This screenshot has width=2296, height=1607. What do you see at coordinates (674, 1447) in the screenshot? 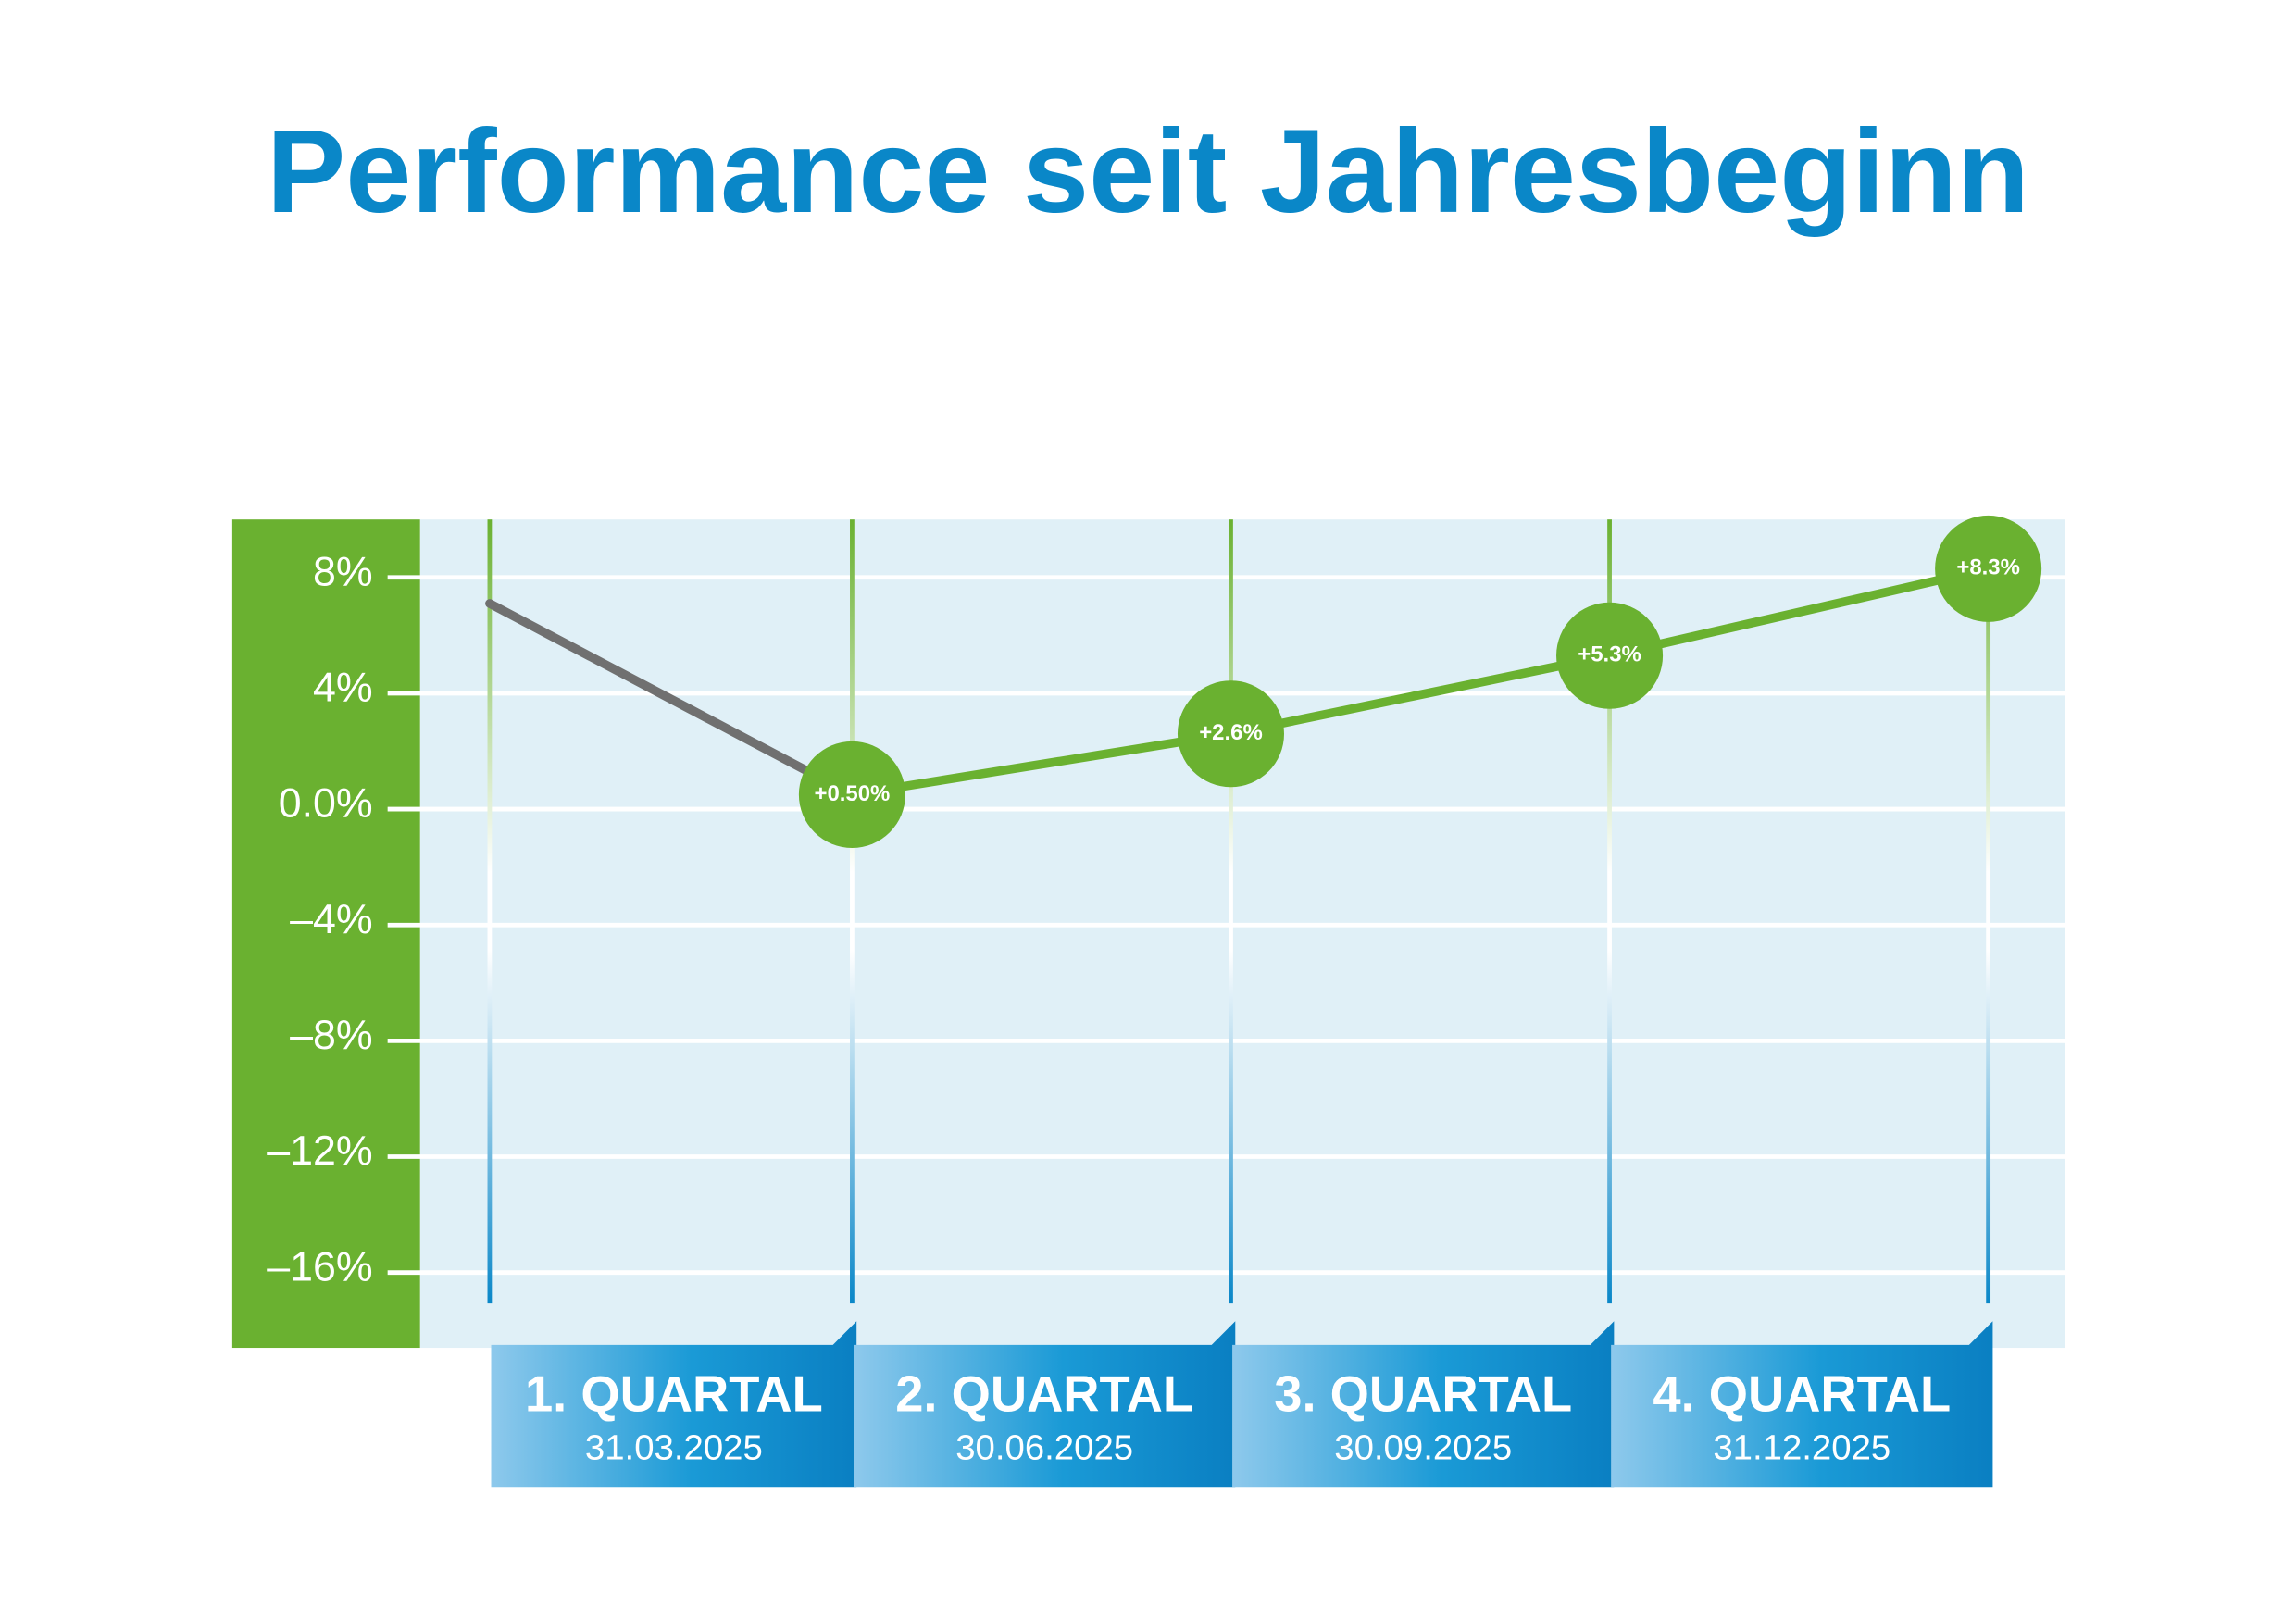
I see `quarter-date: 31.03.2025` at bounding box center [674, 1447].